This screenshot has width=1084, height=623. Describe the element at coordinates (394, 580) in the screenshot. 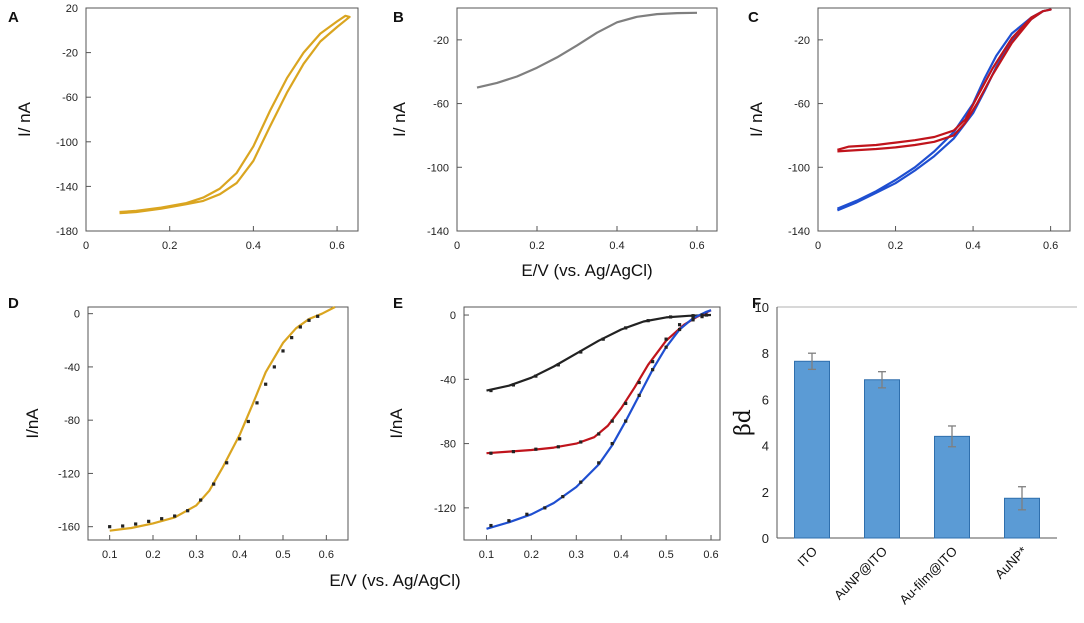

I see `x-axis-label-d: E/V (vs. Ag/AgCl)` at that location.